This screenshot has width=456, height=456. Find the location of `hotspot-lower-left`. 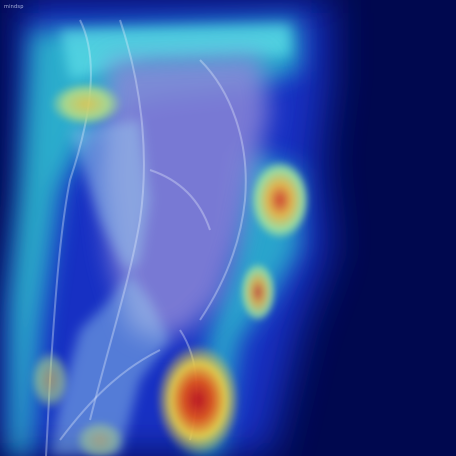

hotspot-lower-left is located at coordinates (50, 380).